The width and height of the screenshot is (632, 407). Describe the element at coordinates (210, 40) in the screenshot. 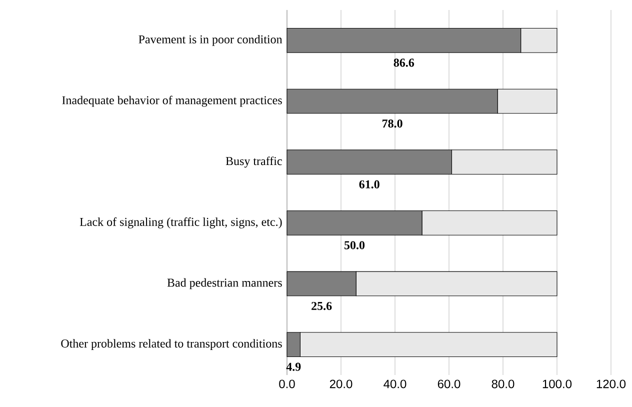

I see `y-tick-label: Pavement is in poor condition` at that location.